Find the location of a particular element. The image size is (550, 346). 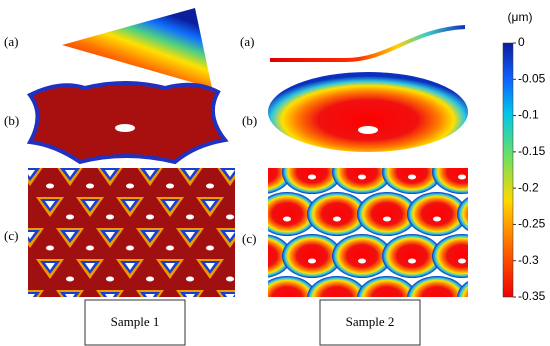

colorbar-tick-label: -0.25 is located at coordinates (532, 224).